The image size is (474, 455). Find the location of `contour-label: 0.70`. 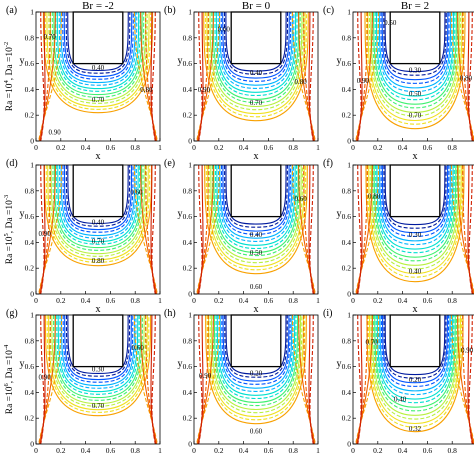

contour-label: 0.70 is located at coordinates (50, 37).